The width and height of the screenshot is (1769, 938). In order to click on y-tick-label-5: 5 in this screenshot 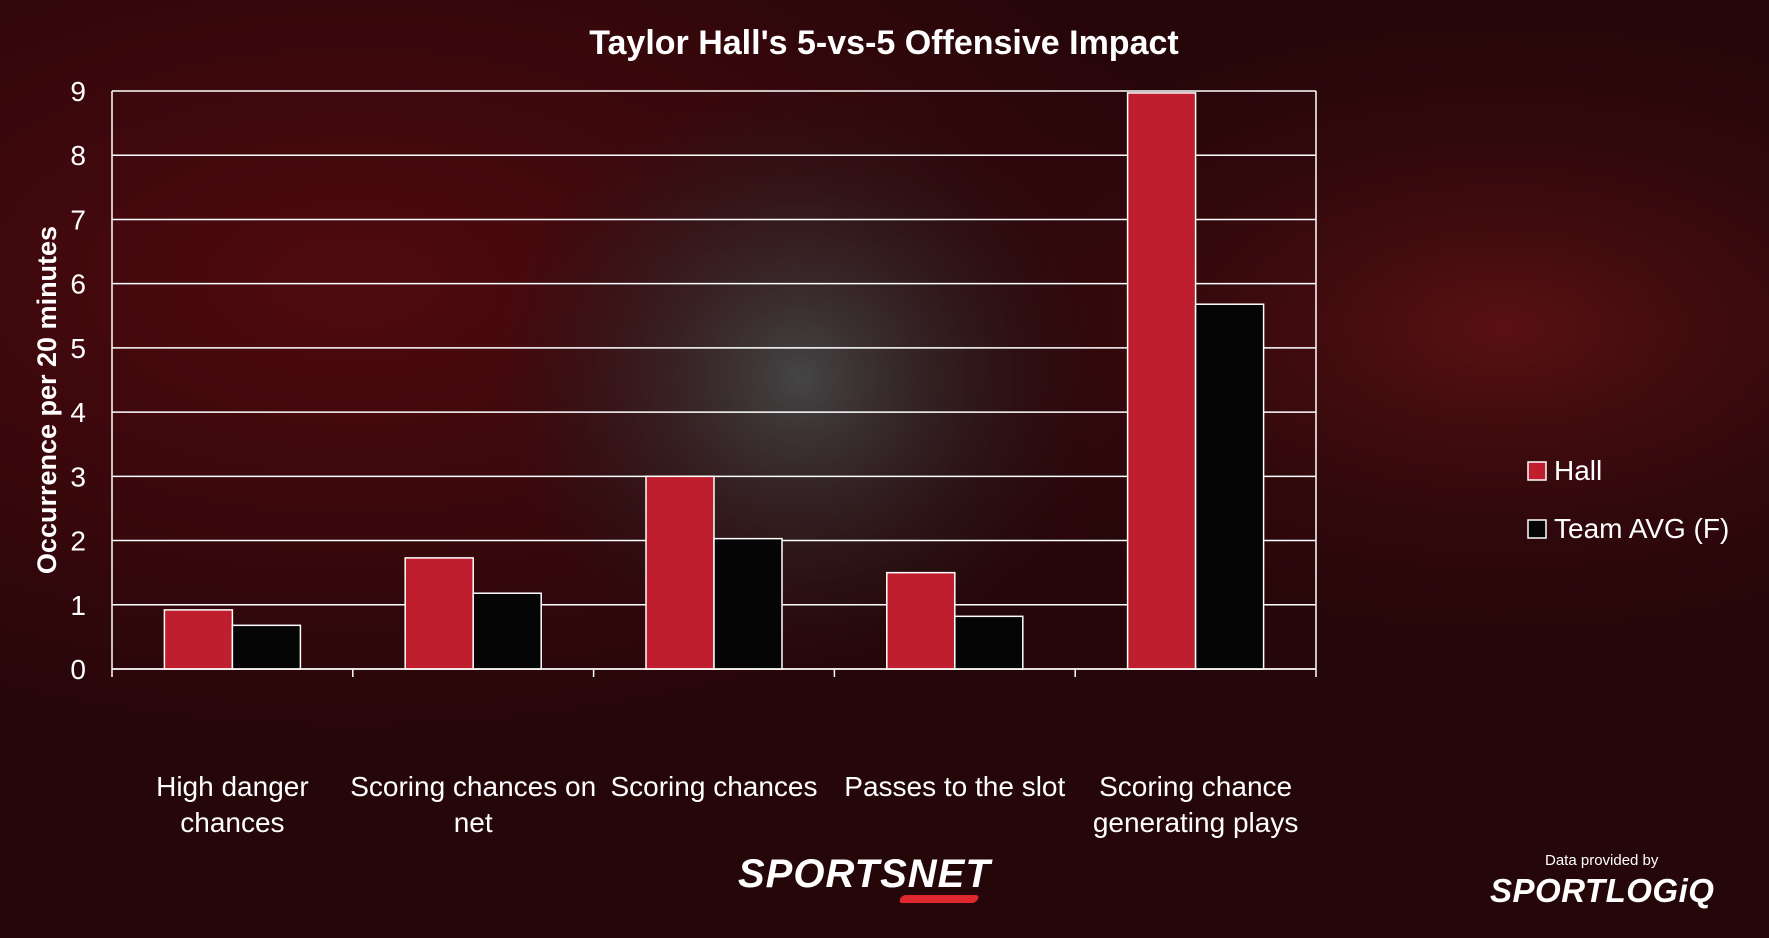, I will do `click(78, 348)`.